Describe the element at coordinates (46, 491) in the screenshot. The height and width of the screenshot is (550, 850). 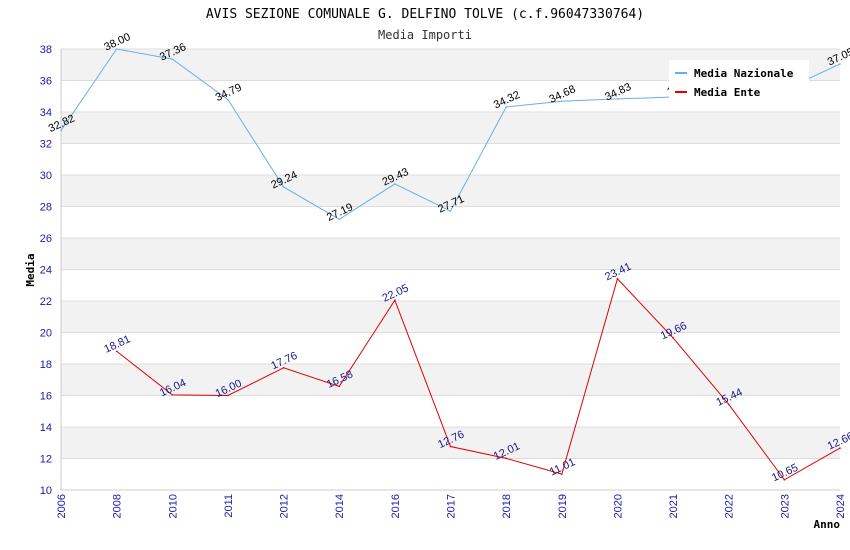
I see `y-tick-label: 10` at that location.